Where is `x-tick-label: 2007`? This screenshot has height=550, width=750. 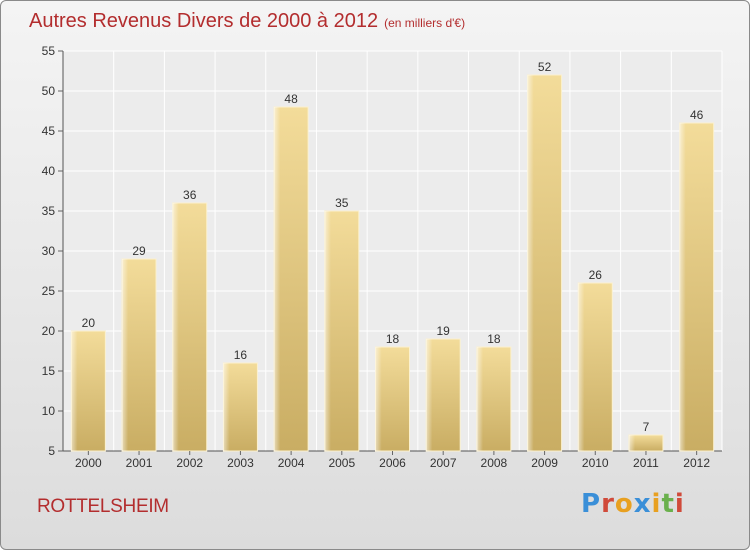 x-tick-label: 2007 is located at coordinates (443, 463).